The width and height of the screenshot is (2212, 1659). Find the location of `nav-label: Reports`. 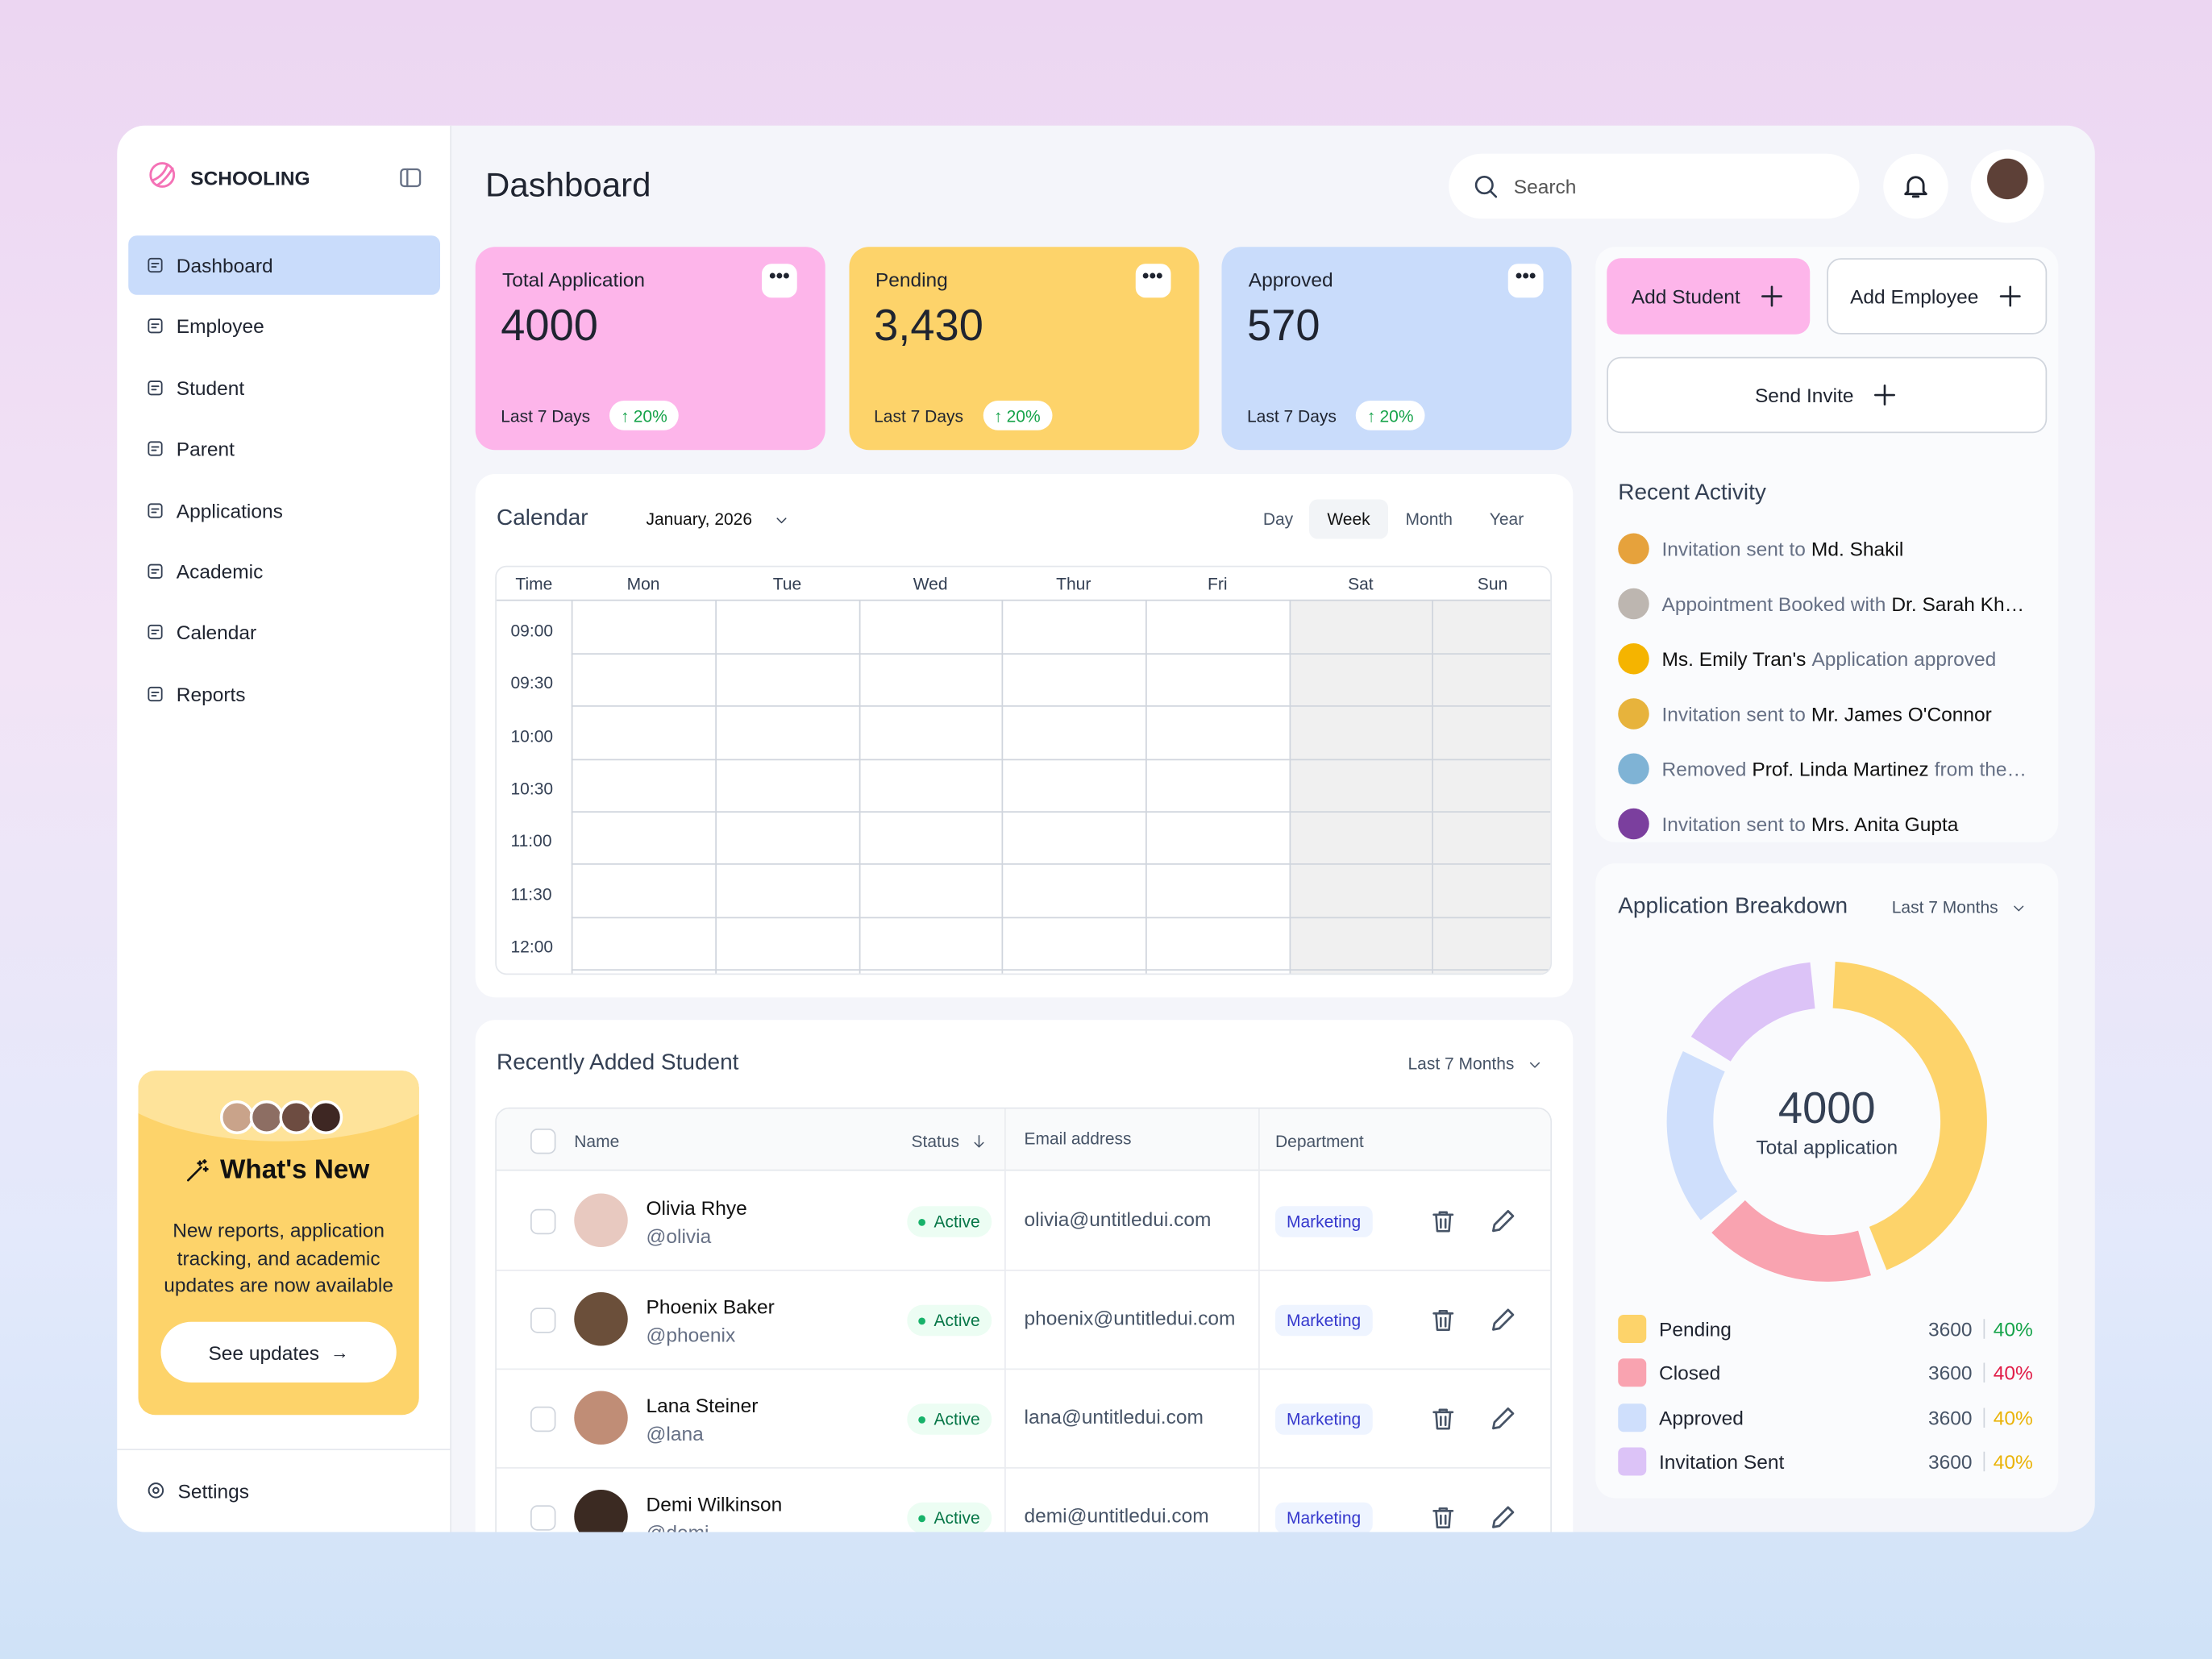

nav-label: Reports is located at coordinates (211, 693).